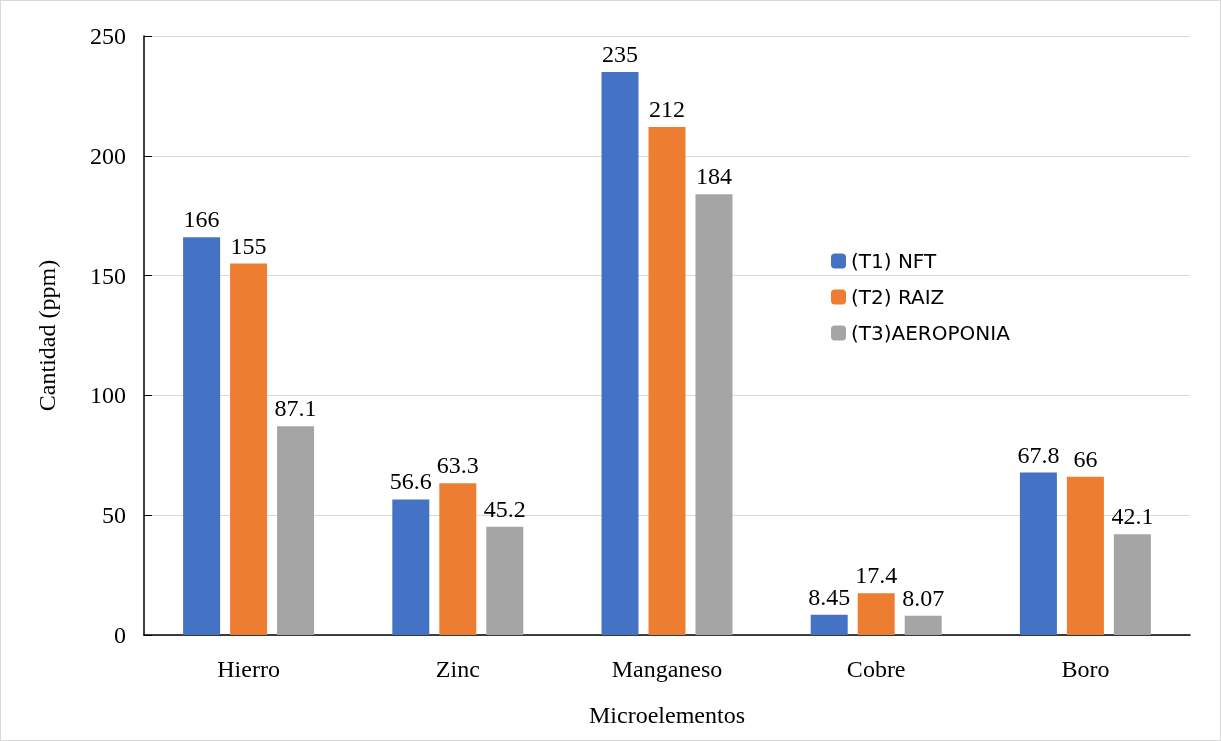  What do you see at coordinates (713, 176) in the screenshot?
I see `data-label: 184` at bounding box center [713, 176].